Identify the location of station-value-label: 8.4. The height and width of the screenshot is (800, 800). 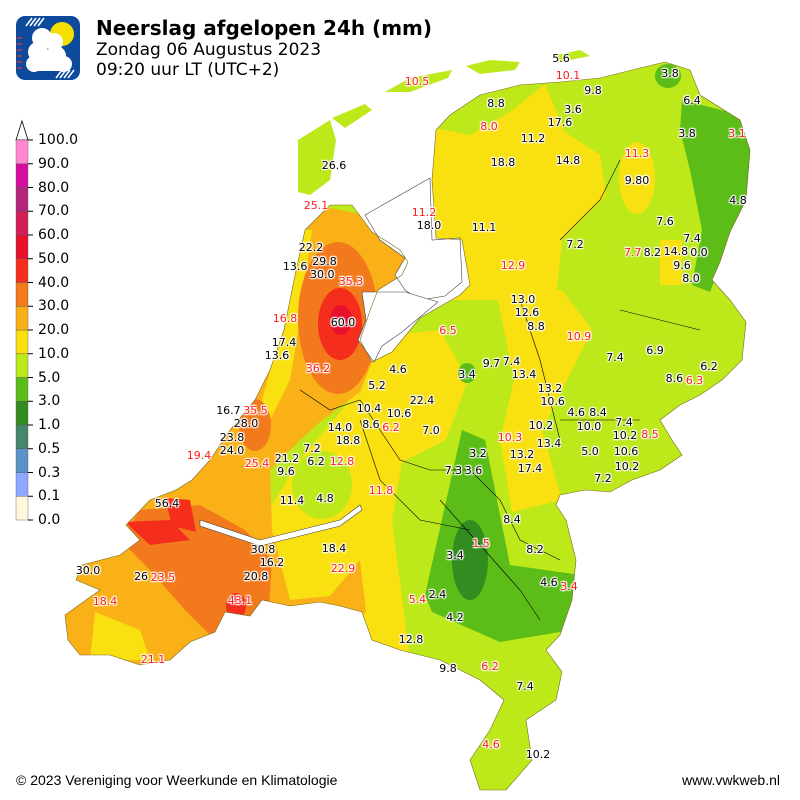
(512, 519).